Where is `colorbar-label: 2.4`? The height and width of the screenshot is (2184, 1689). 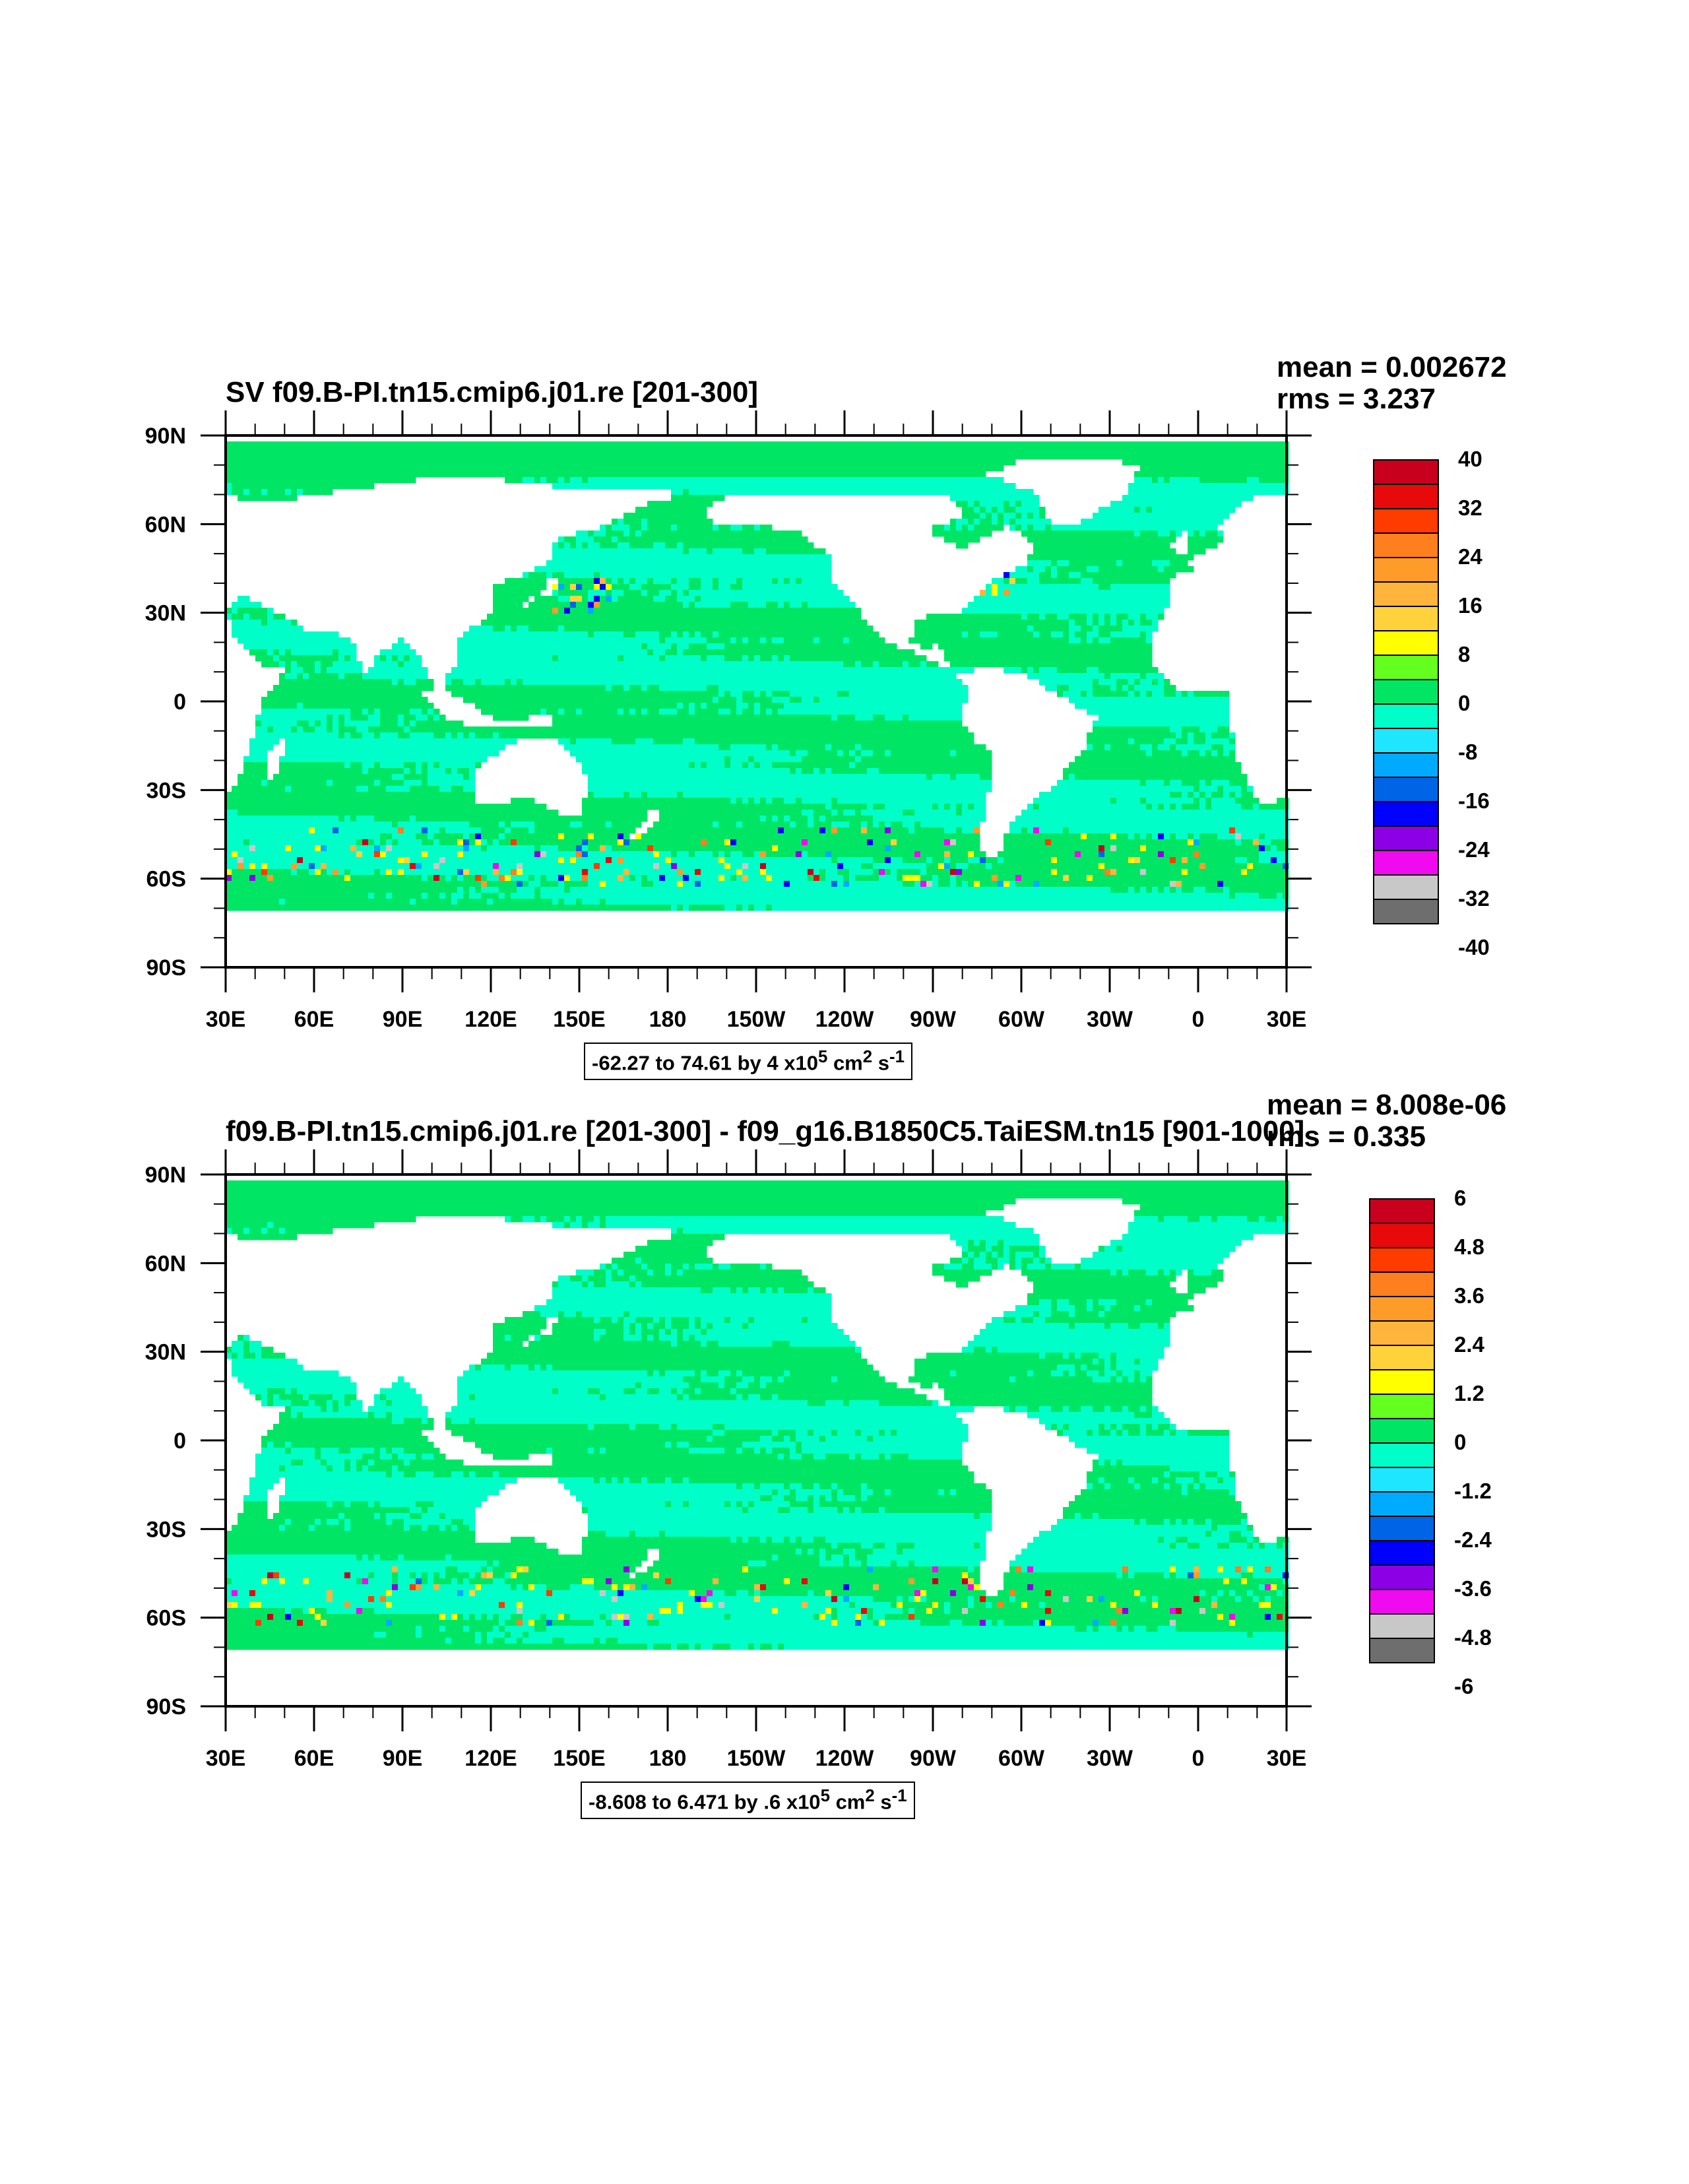
colorbar-label: 2.4 is located at coordinates (1469, 1344).